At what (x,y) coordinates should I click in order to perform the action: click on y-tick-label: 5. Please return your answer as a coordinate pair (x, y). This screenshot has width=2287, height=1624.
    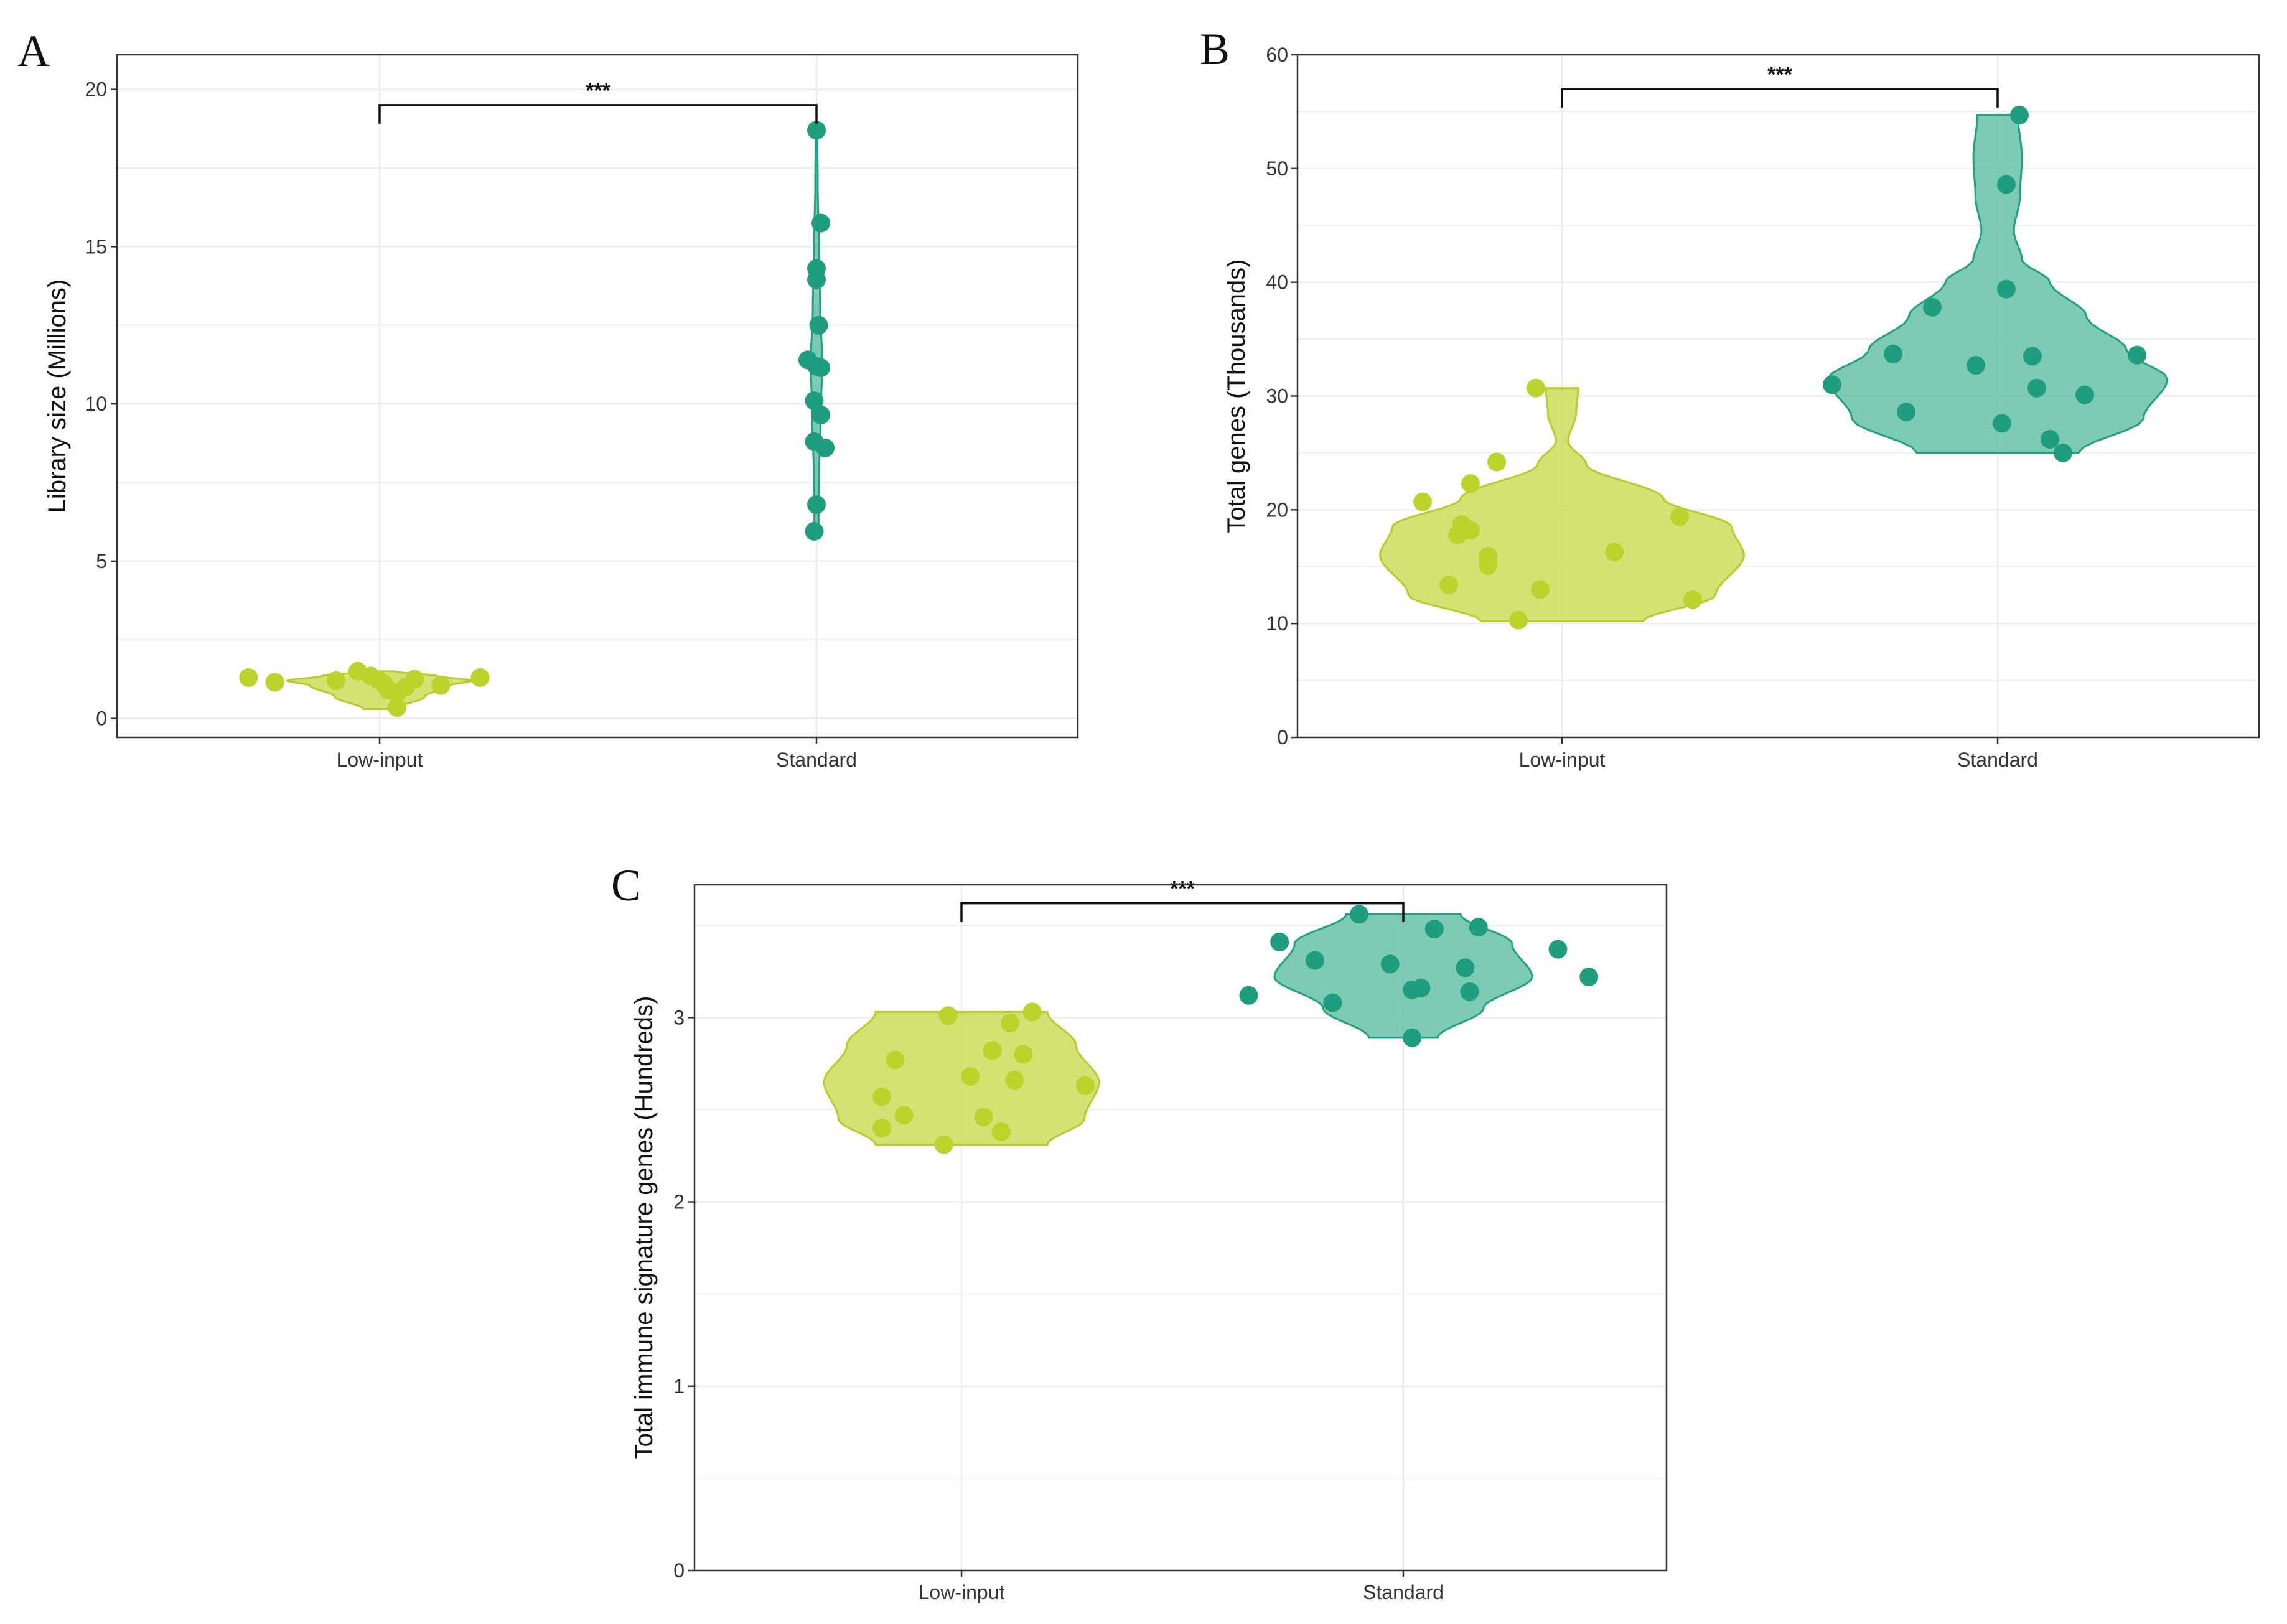
    Looking at the image, I should click on (101, 561).